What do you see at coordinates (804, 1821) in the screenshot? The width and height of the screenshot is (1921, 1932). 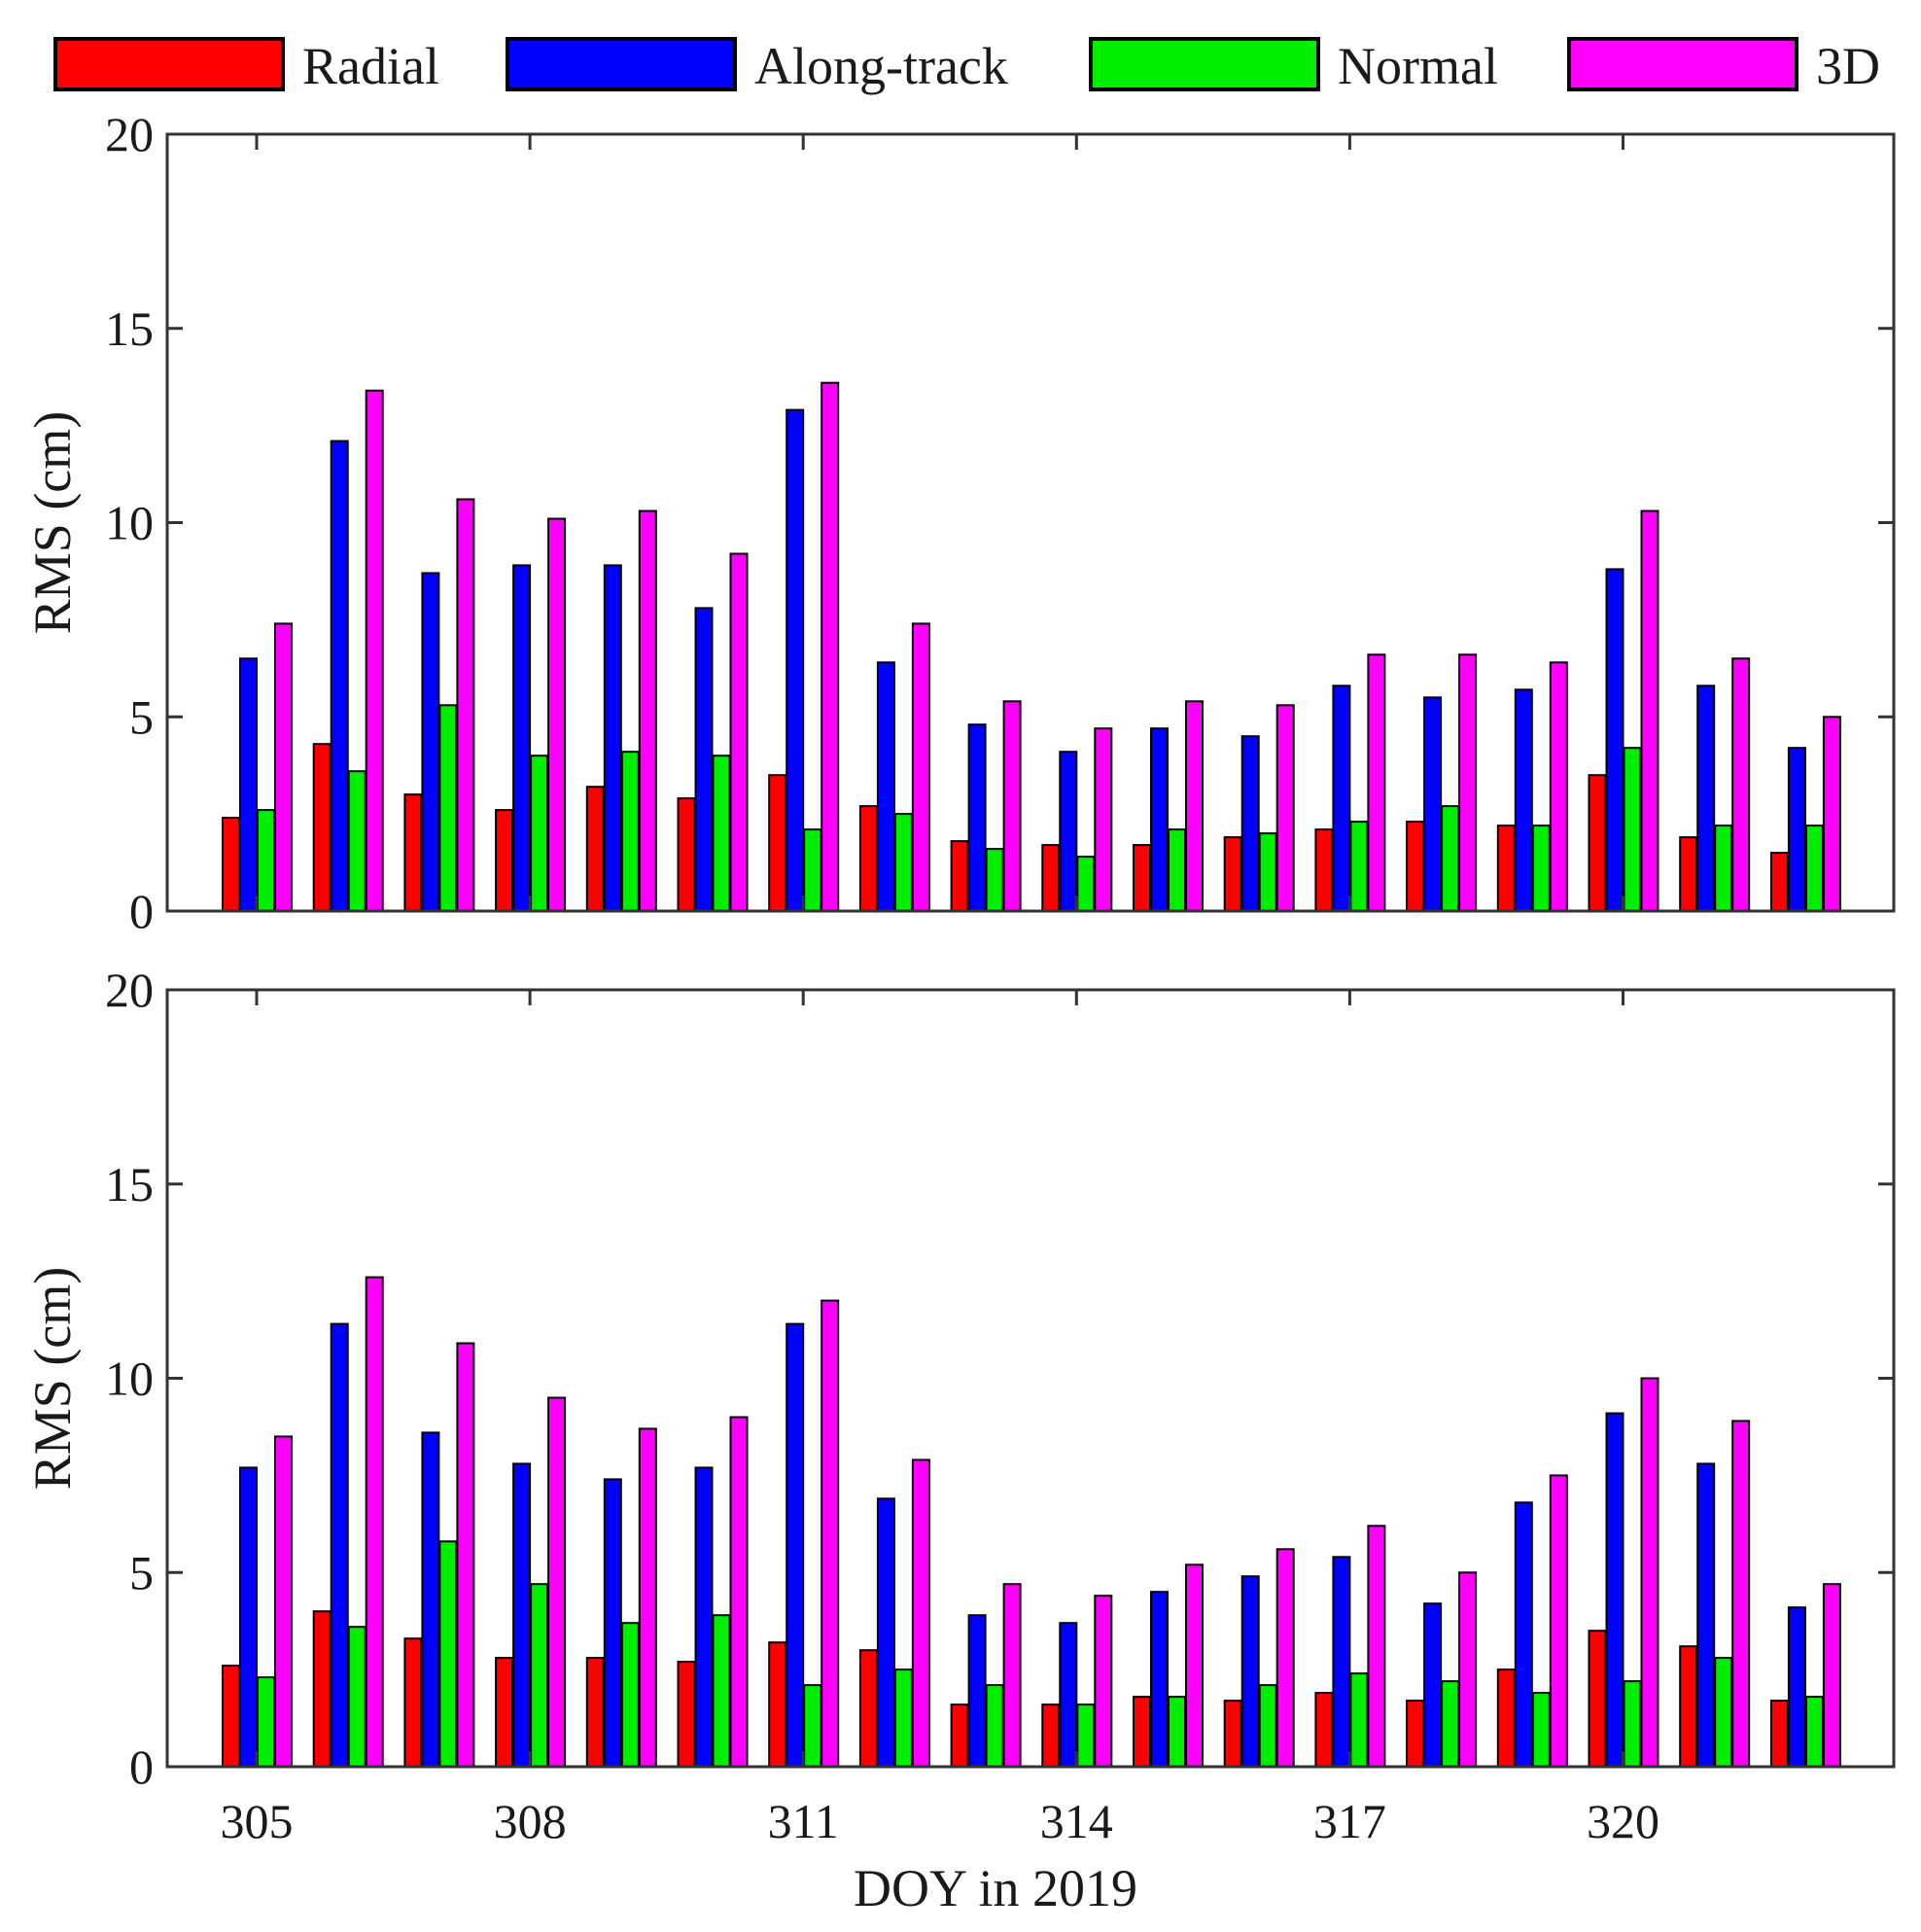 I see `x-tick-label: 311` at bounding box center [804, 1821].